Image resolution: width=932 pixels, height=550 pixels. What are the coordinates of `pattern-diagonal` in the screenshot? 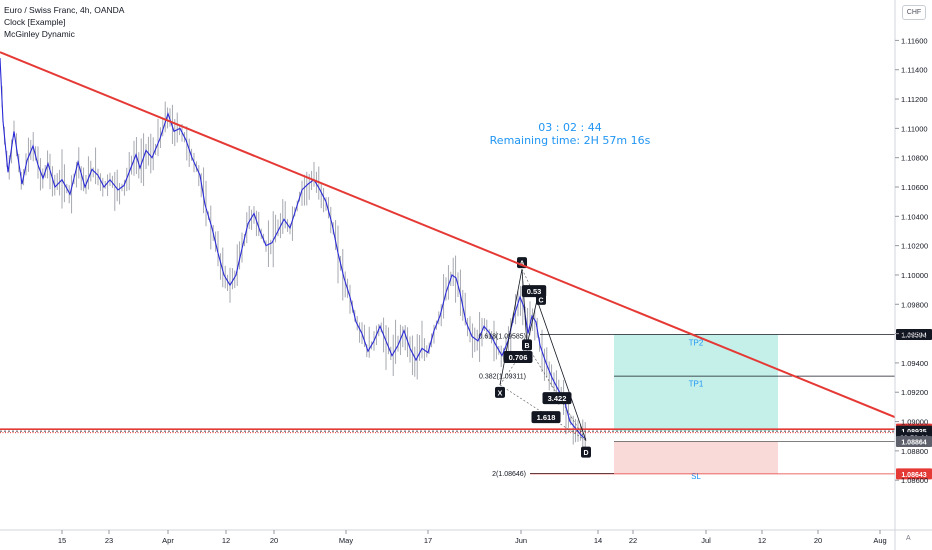 It's located at (543, 412).